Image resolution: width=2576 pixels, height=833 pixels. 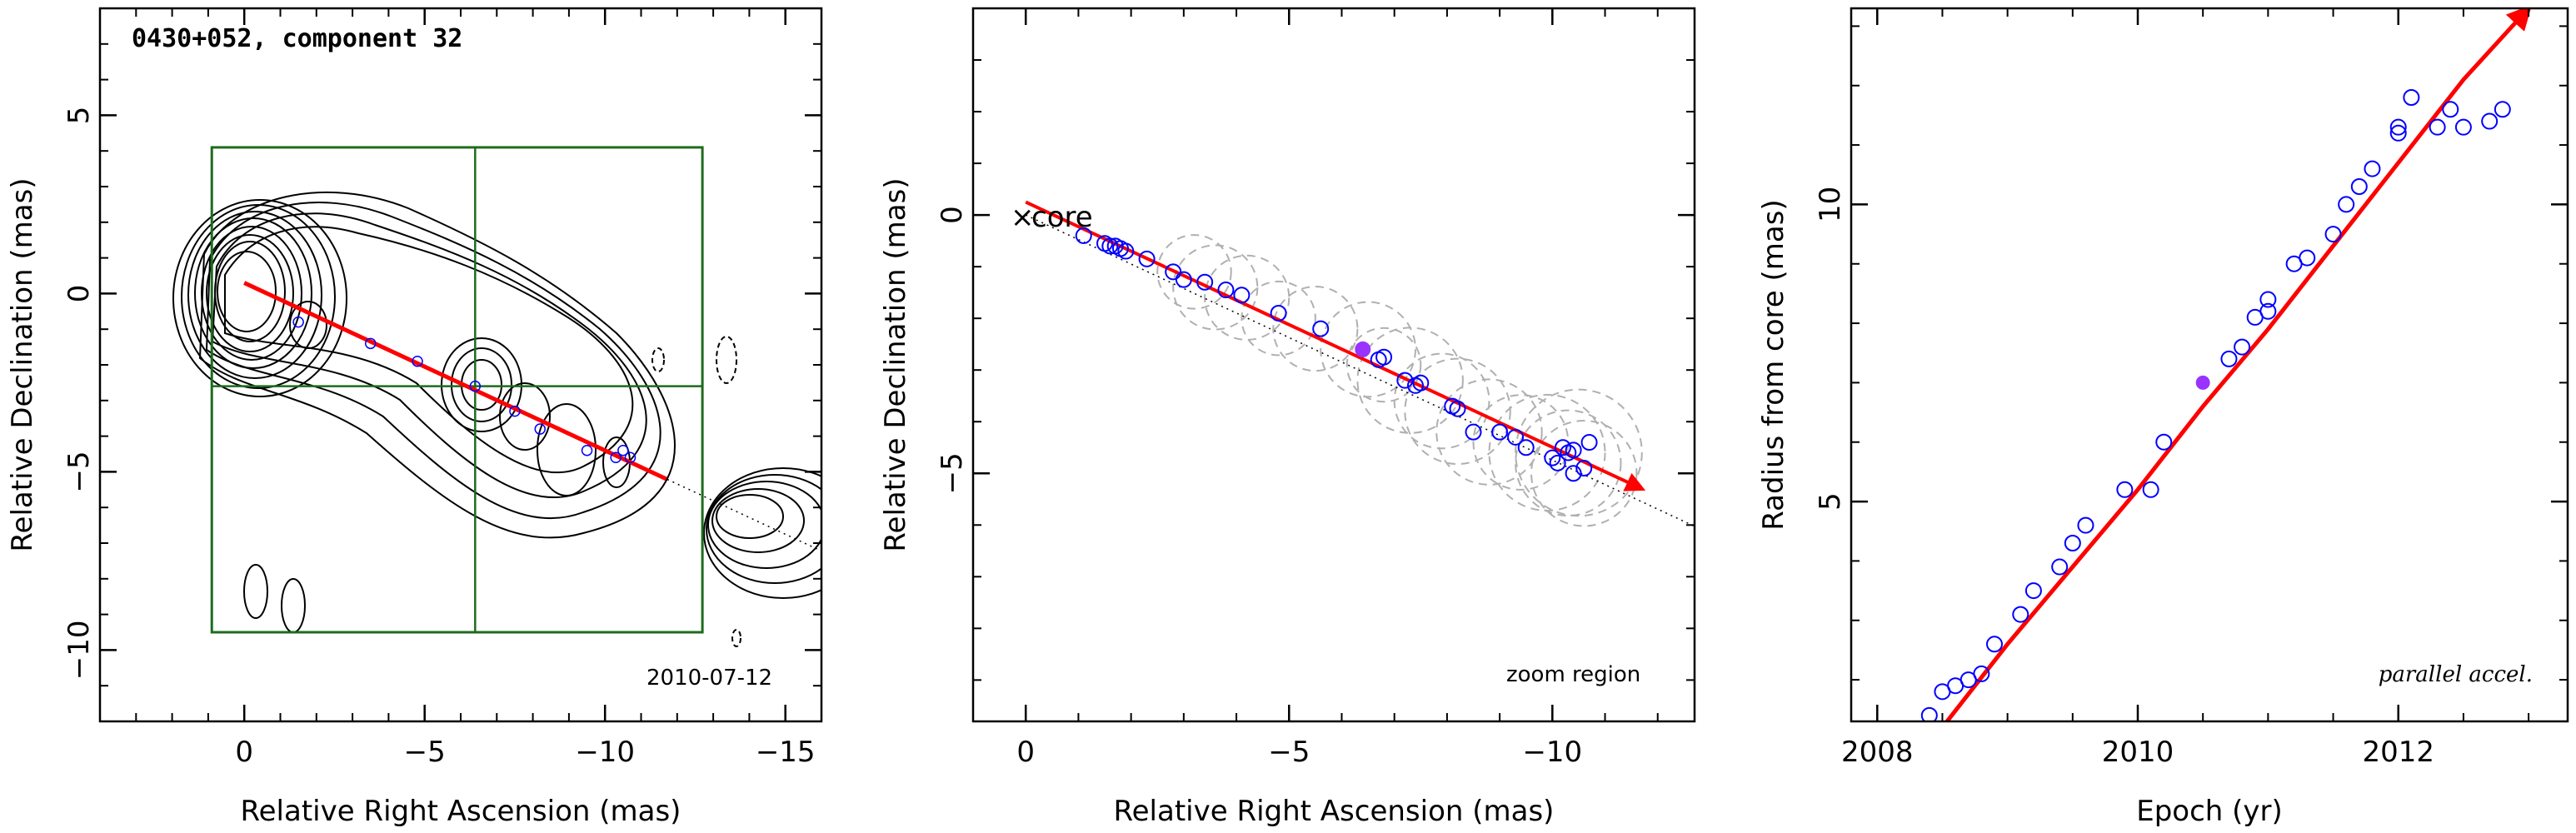 I want to click on x-tick-label: 2008, so click(x=1877, y=752).